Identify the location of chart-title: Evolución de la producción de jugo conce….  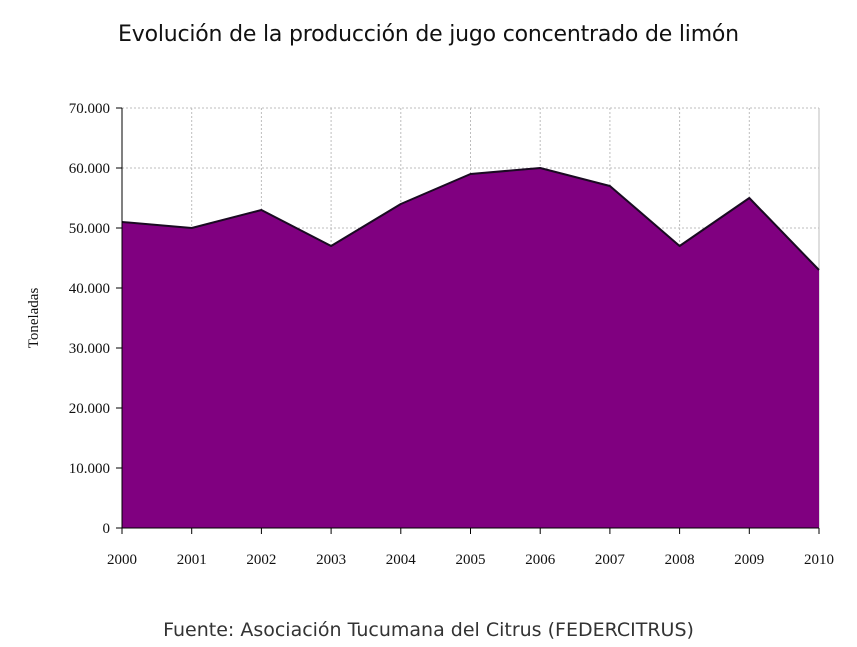
(428, 34).